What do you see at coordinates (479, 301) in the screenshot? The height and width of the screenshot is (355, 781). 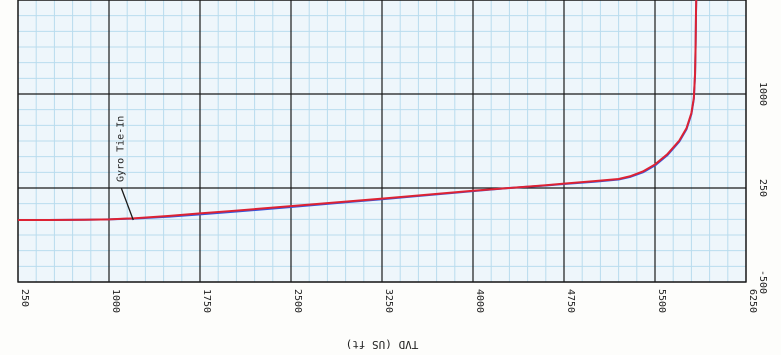 I see `x-tick-label: 4000` at bounding box center [479, 301].